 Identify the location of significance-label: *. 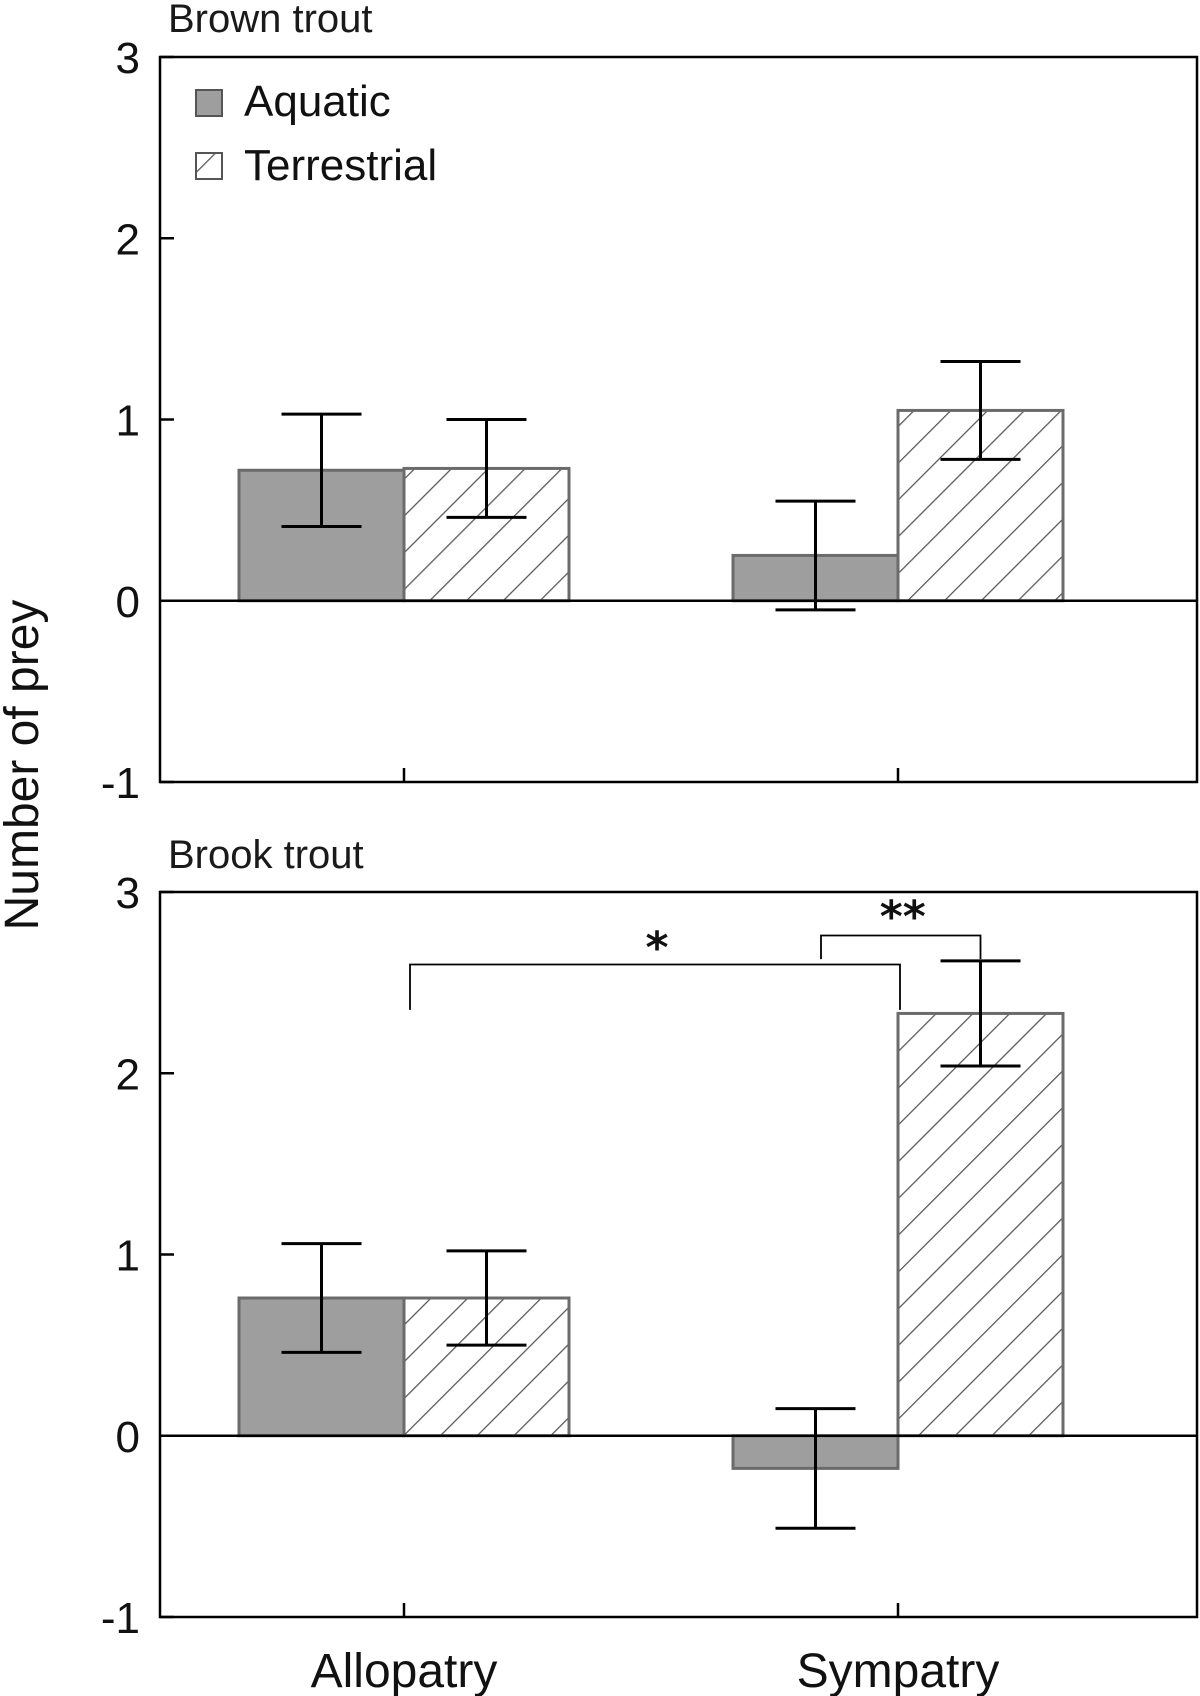
(656, 948).